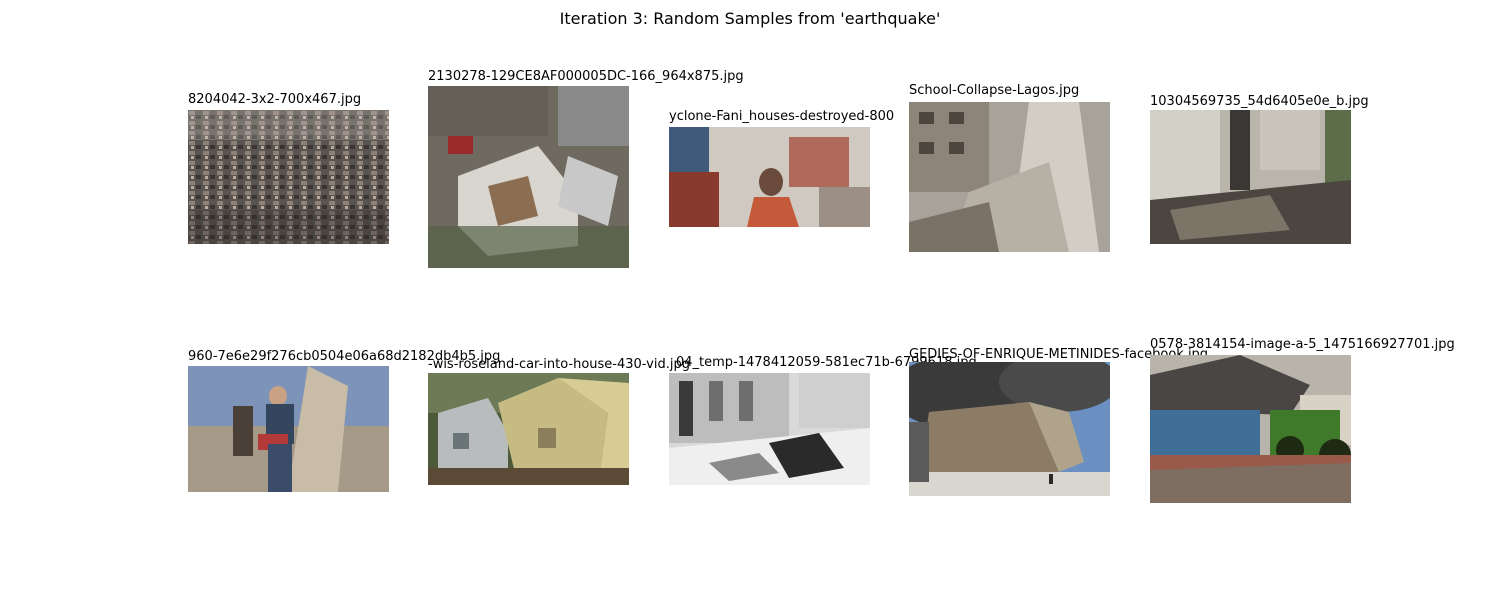  I want to click on sample-label: GEDIES-OF-ENRIQUE-METINIDES-facebook.jpg, so click(1059, 354).